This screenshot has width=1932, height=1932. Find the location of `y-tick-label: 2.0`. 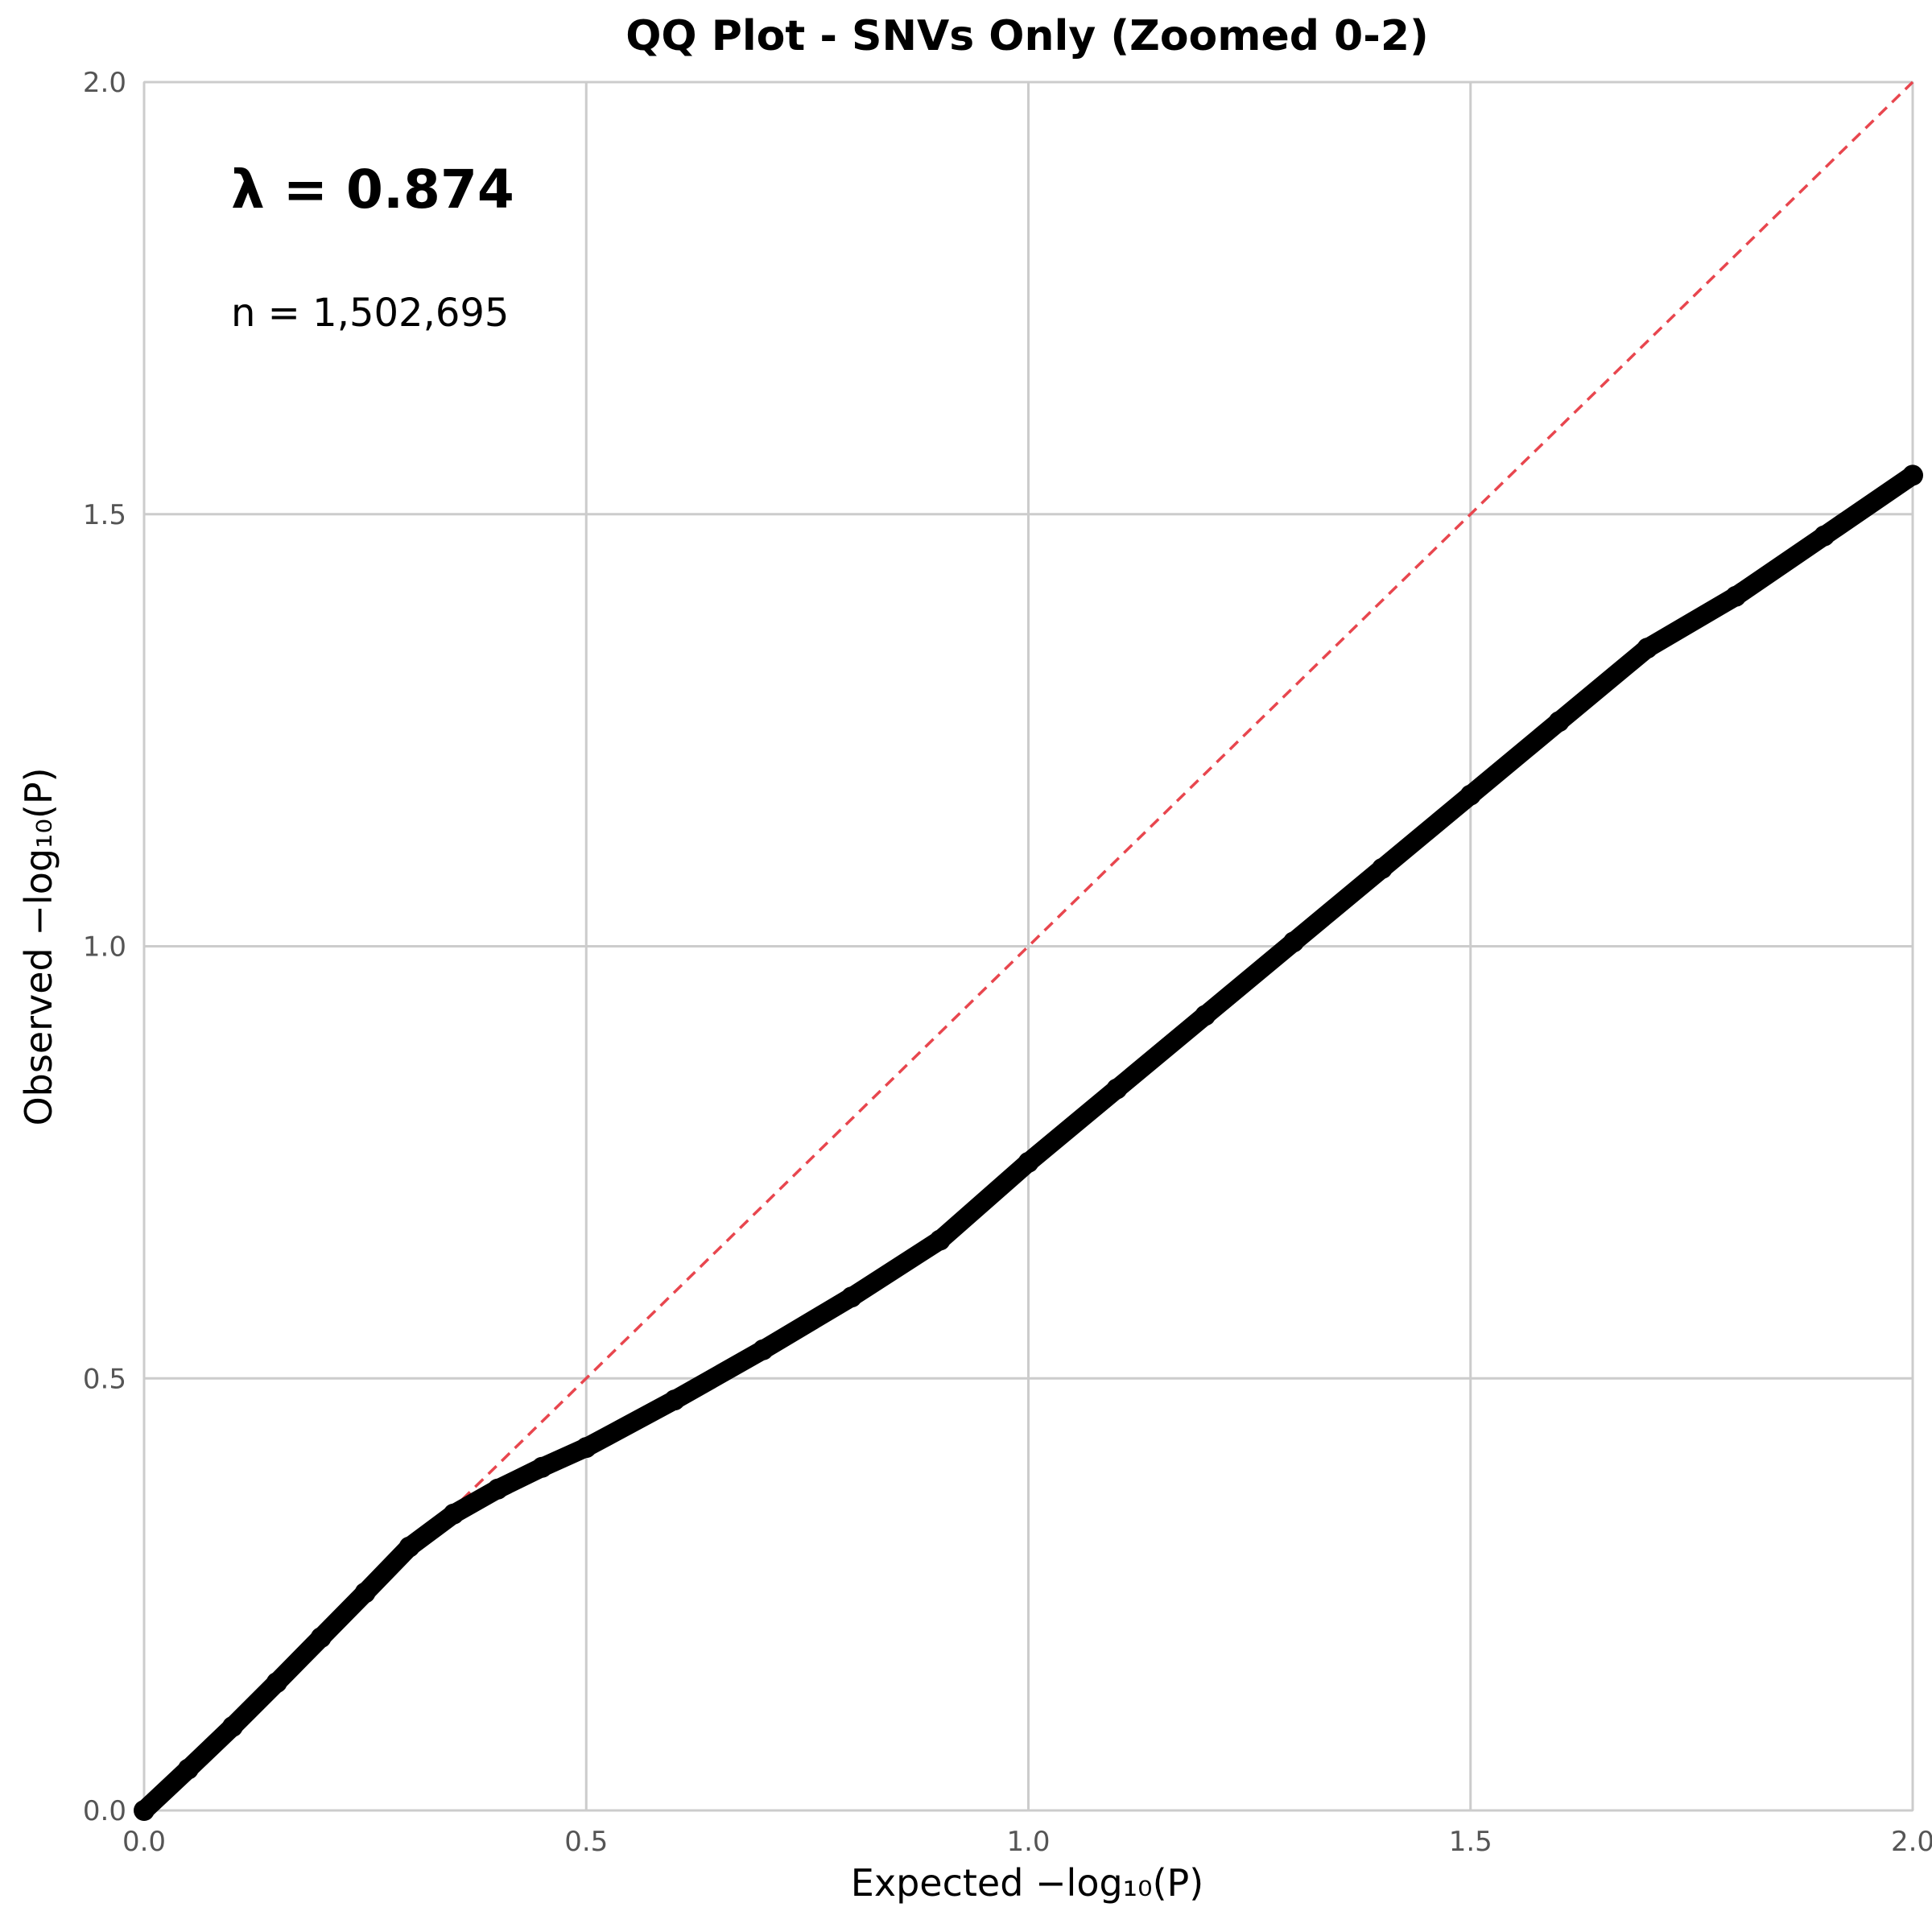

y-tick-label: 2.0 is located at coordinates (104, 83).